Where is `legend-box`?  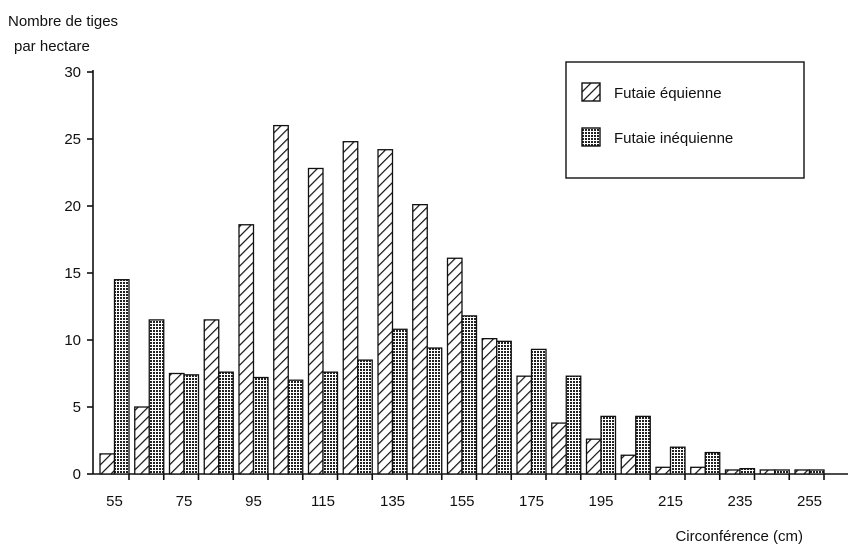 legend-box is located at coordinates (685, 120).